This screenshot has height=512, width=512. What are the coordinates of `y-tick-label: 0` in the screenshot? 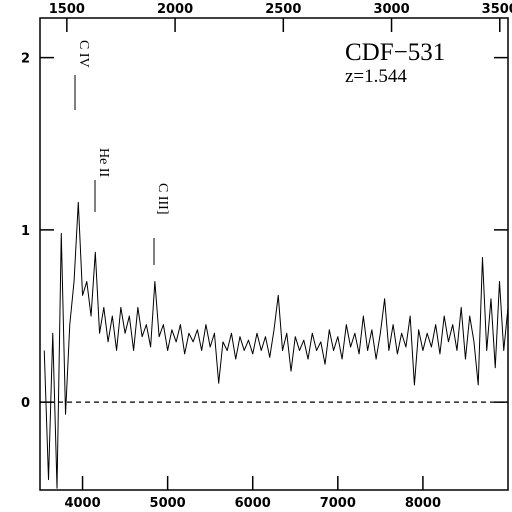 It's located at (25, 403).